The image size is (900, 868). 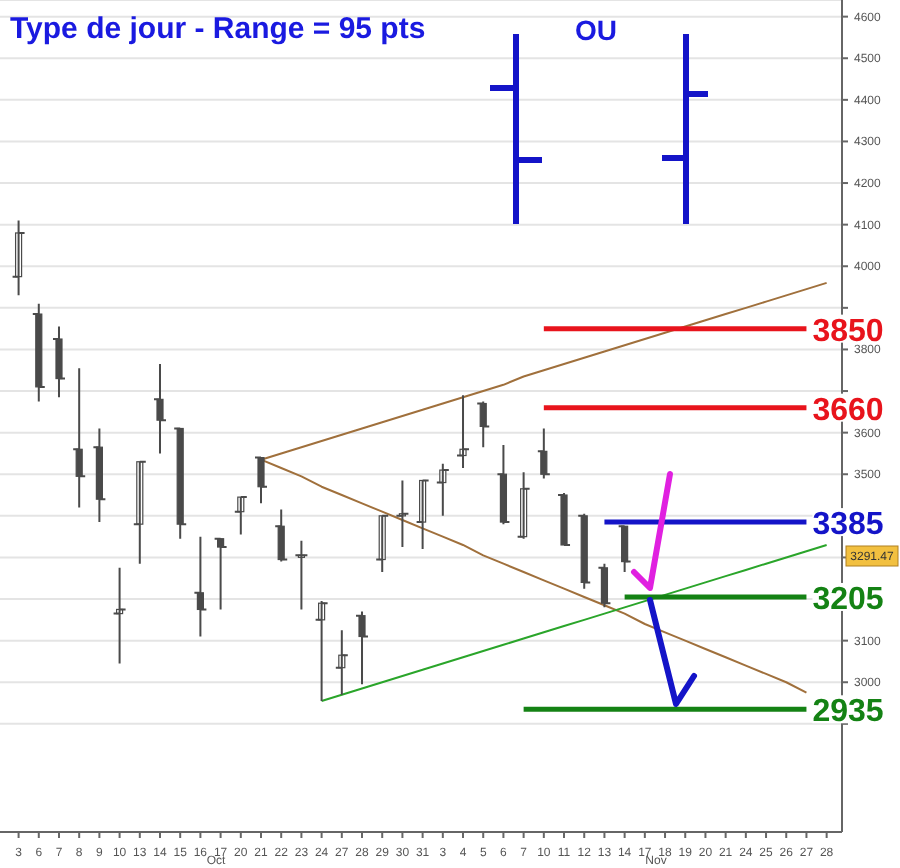 What do you see at coordinates (848, 599) in the screenshot?
I see `series-label: 3205` at bounding box center [848, 599].